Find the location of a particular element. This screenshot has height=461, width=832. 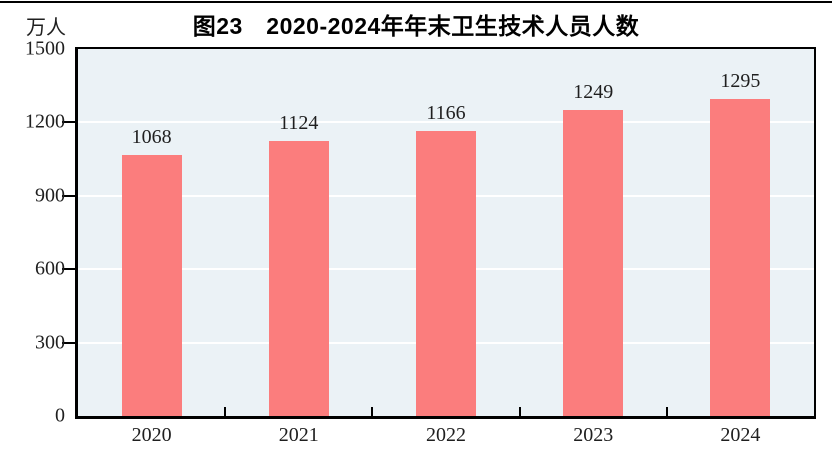

y-axis-unit-label: 万人 is located at coordinates (46, 28).